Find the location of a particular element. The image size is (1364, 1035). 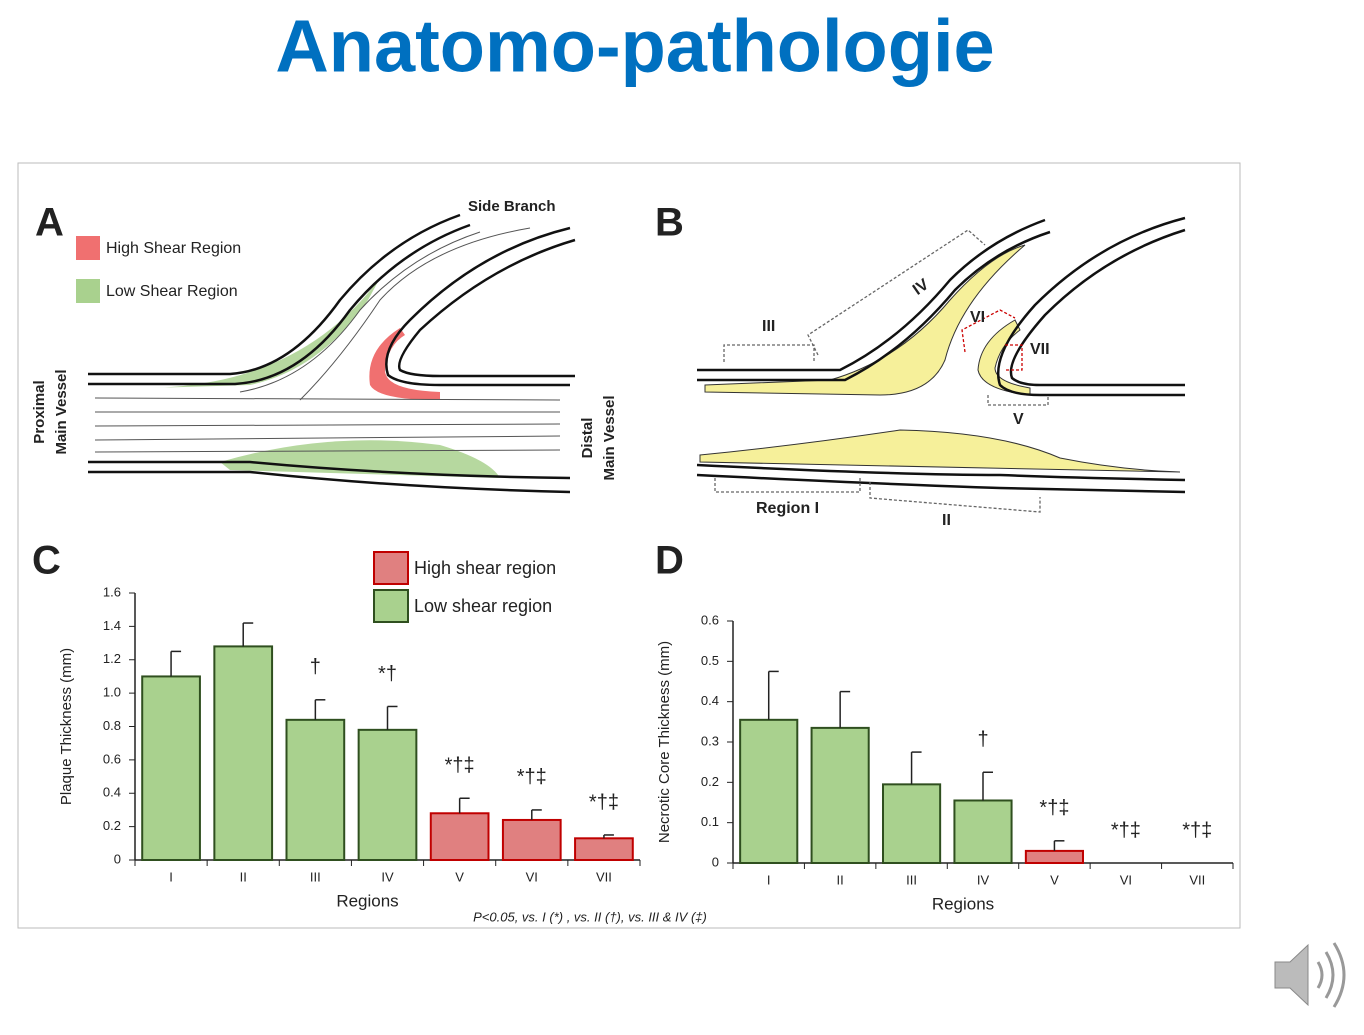

region-label: VI is located at coordinates (977, 317).